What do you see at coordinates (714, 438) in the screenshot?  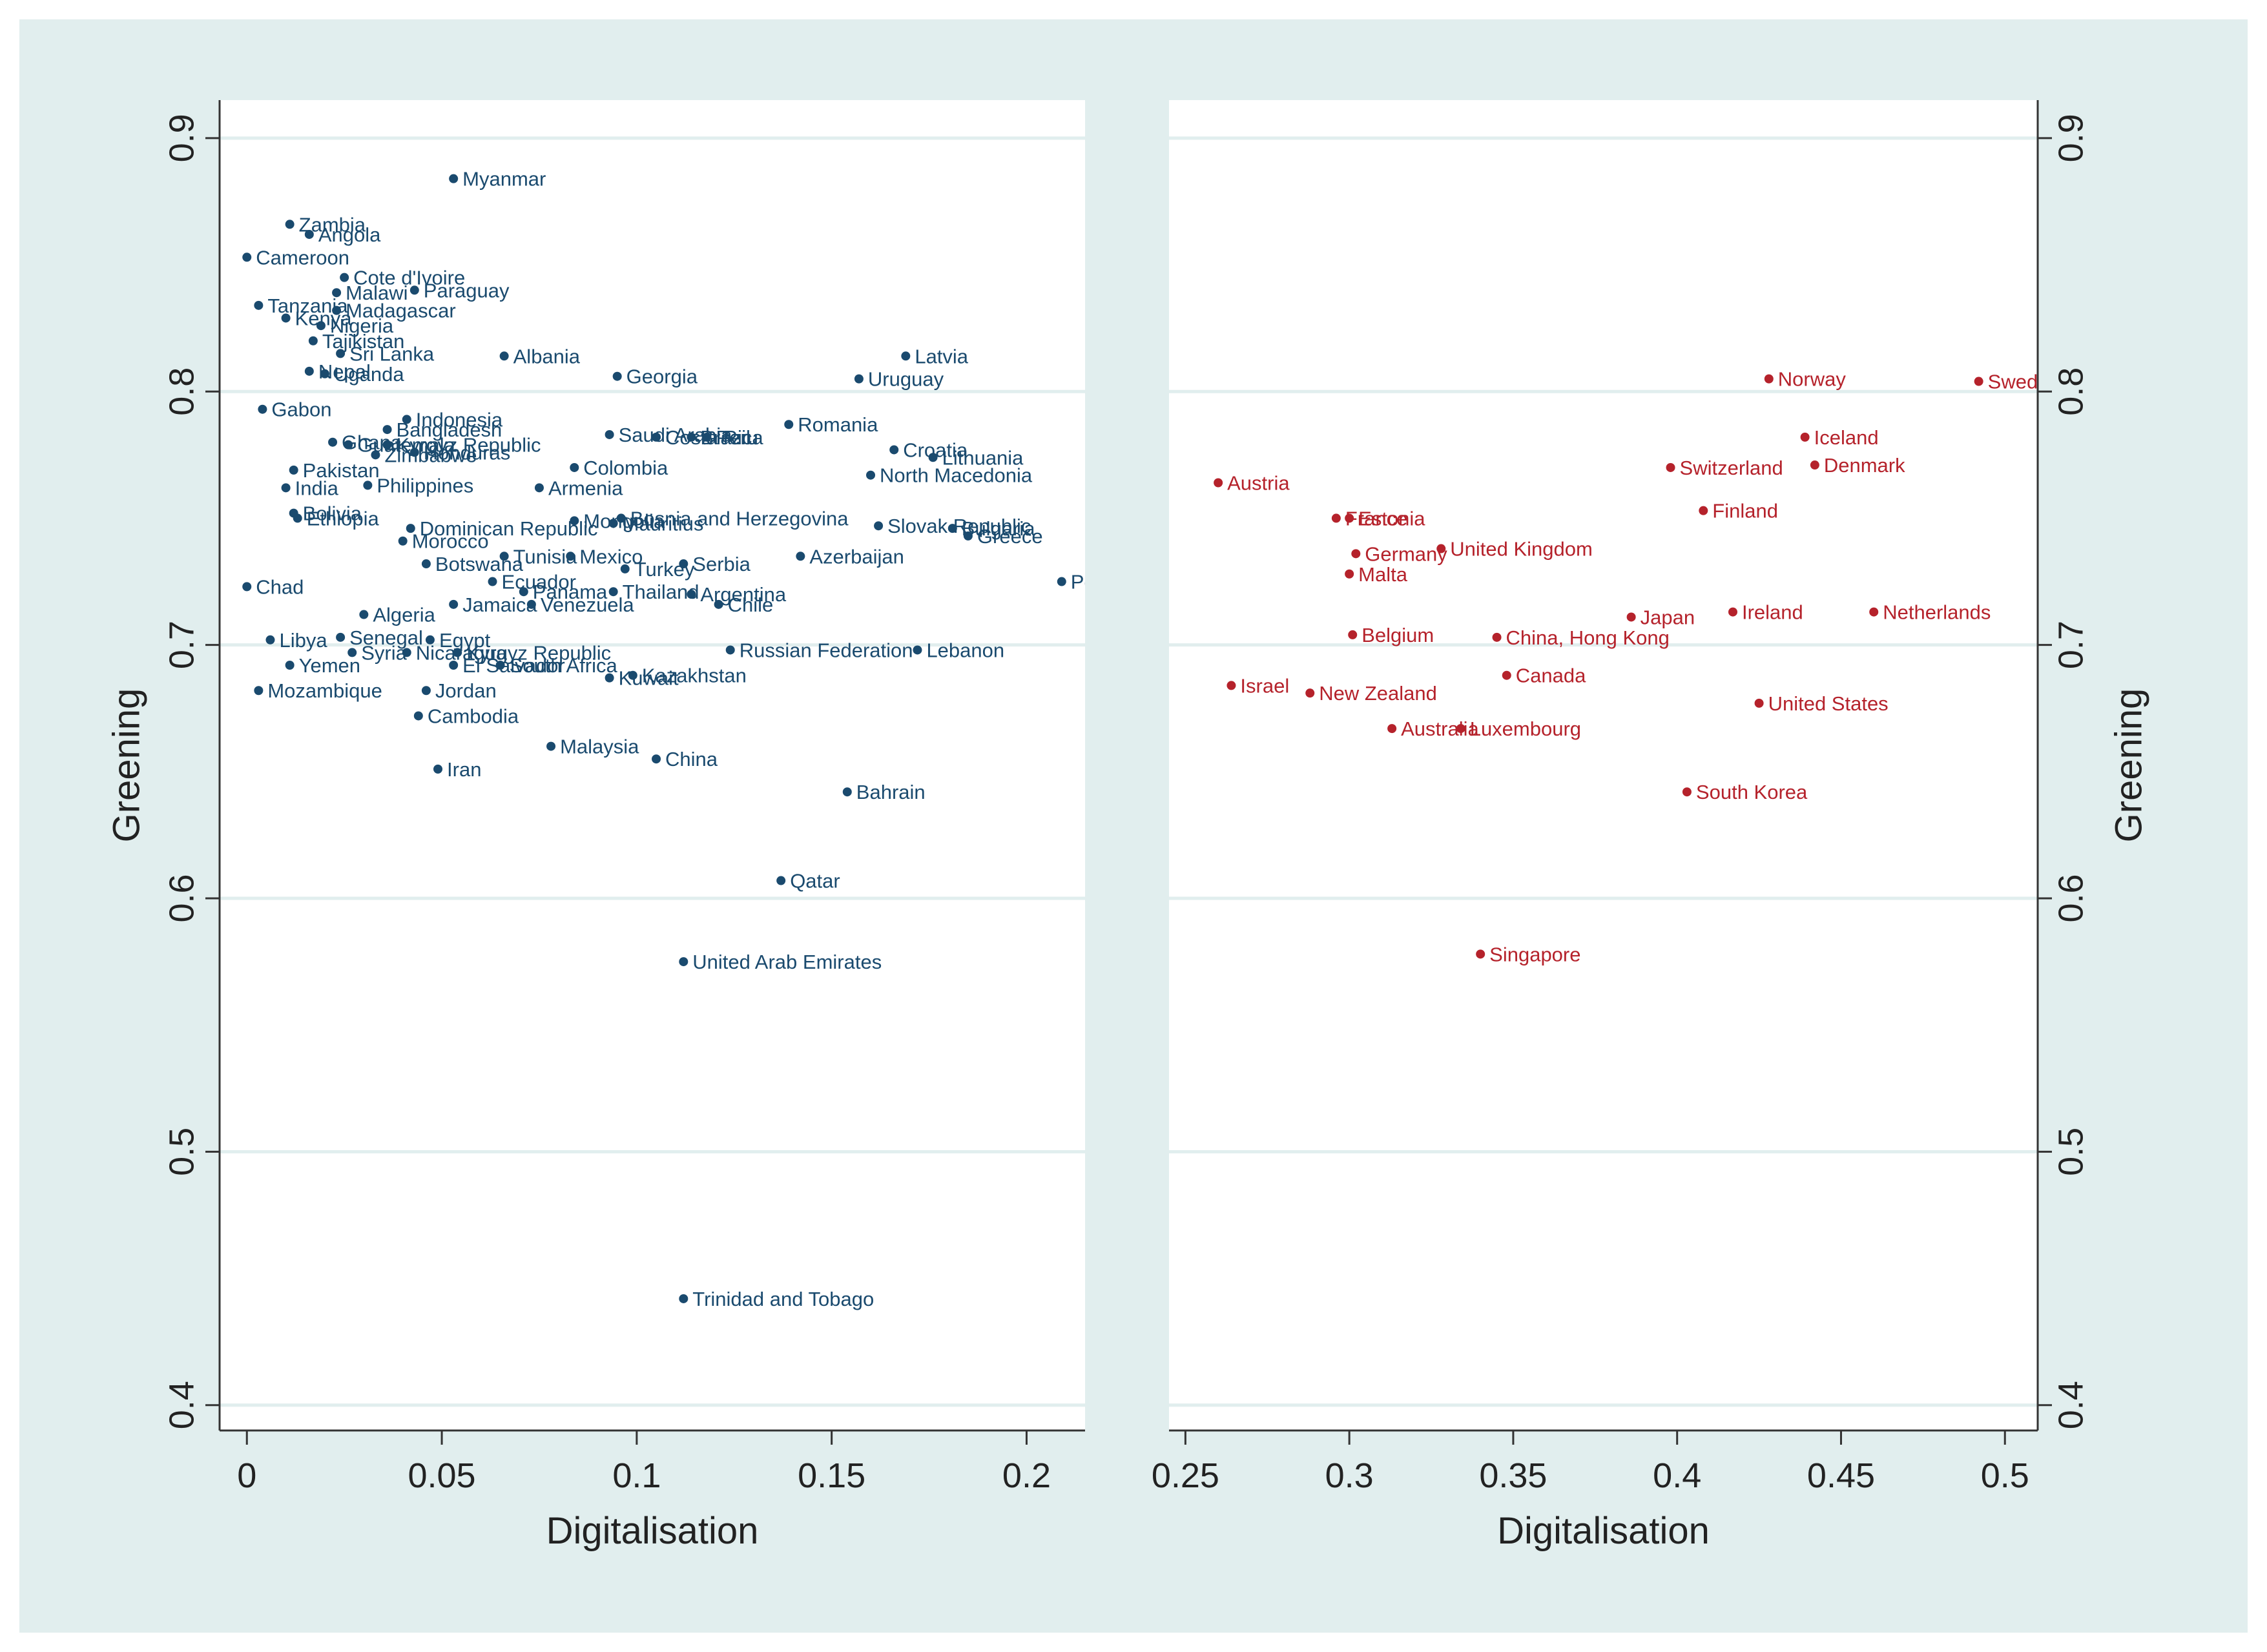 I see `point-label-left-24: Costa Rica` at bounding box center [714, 438].